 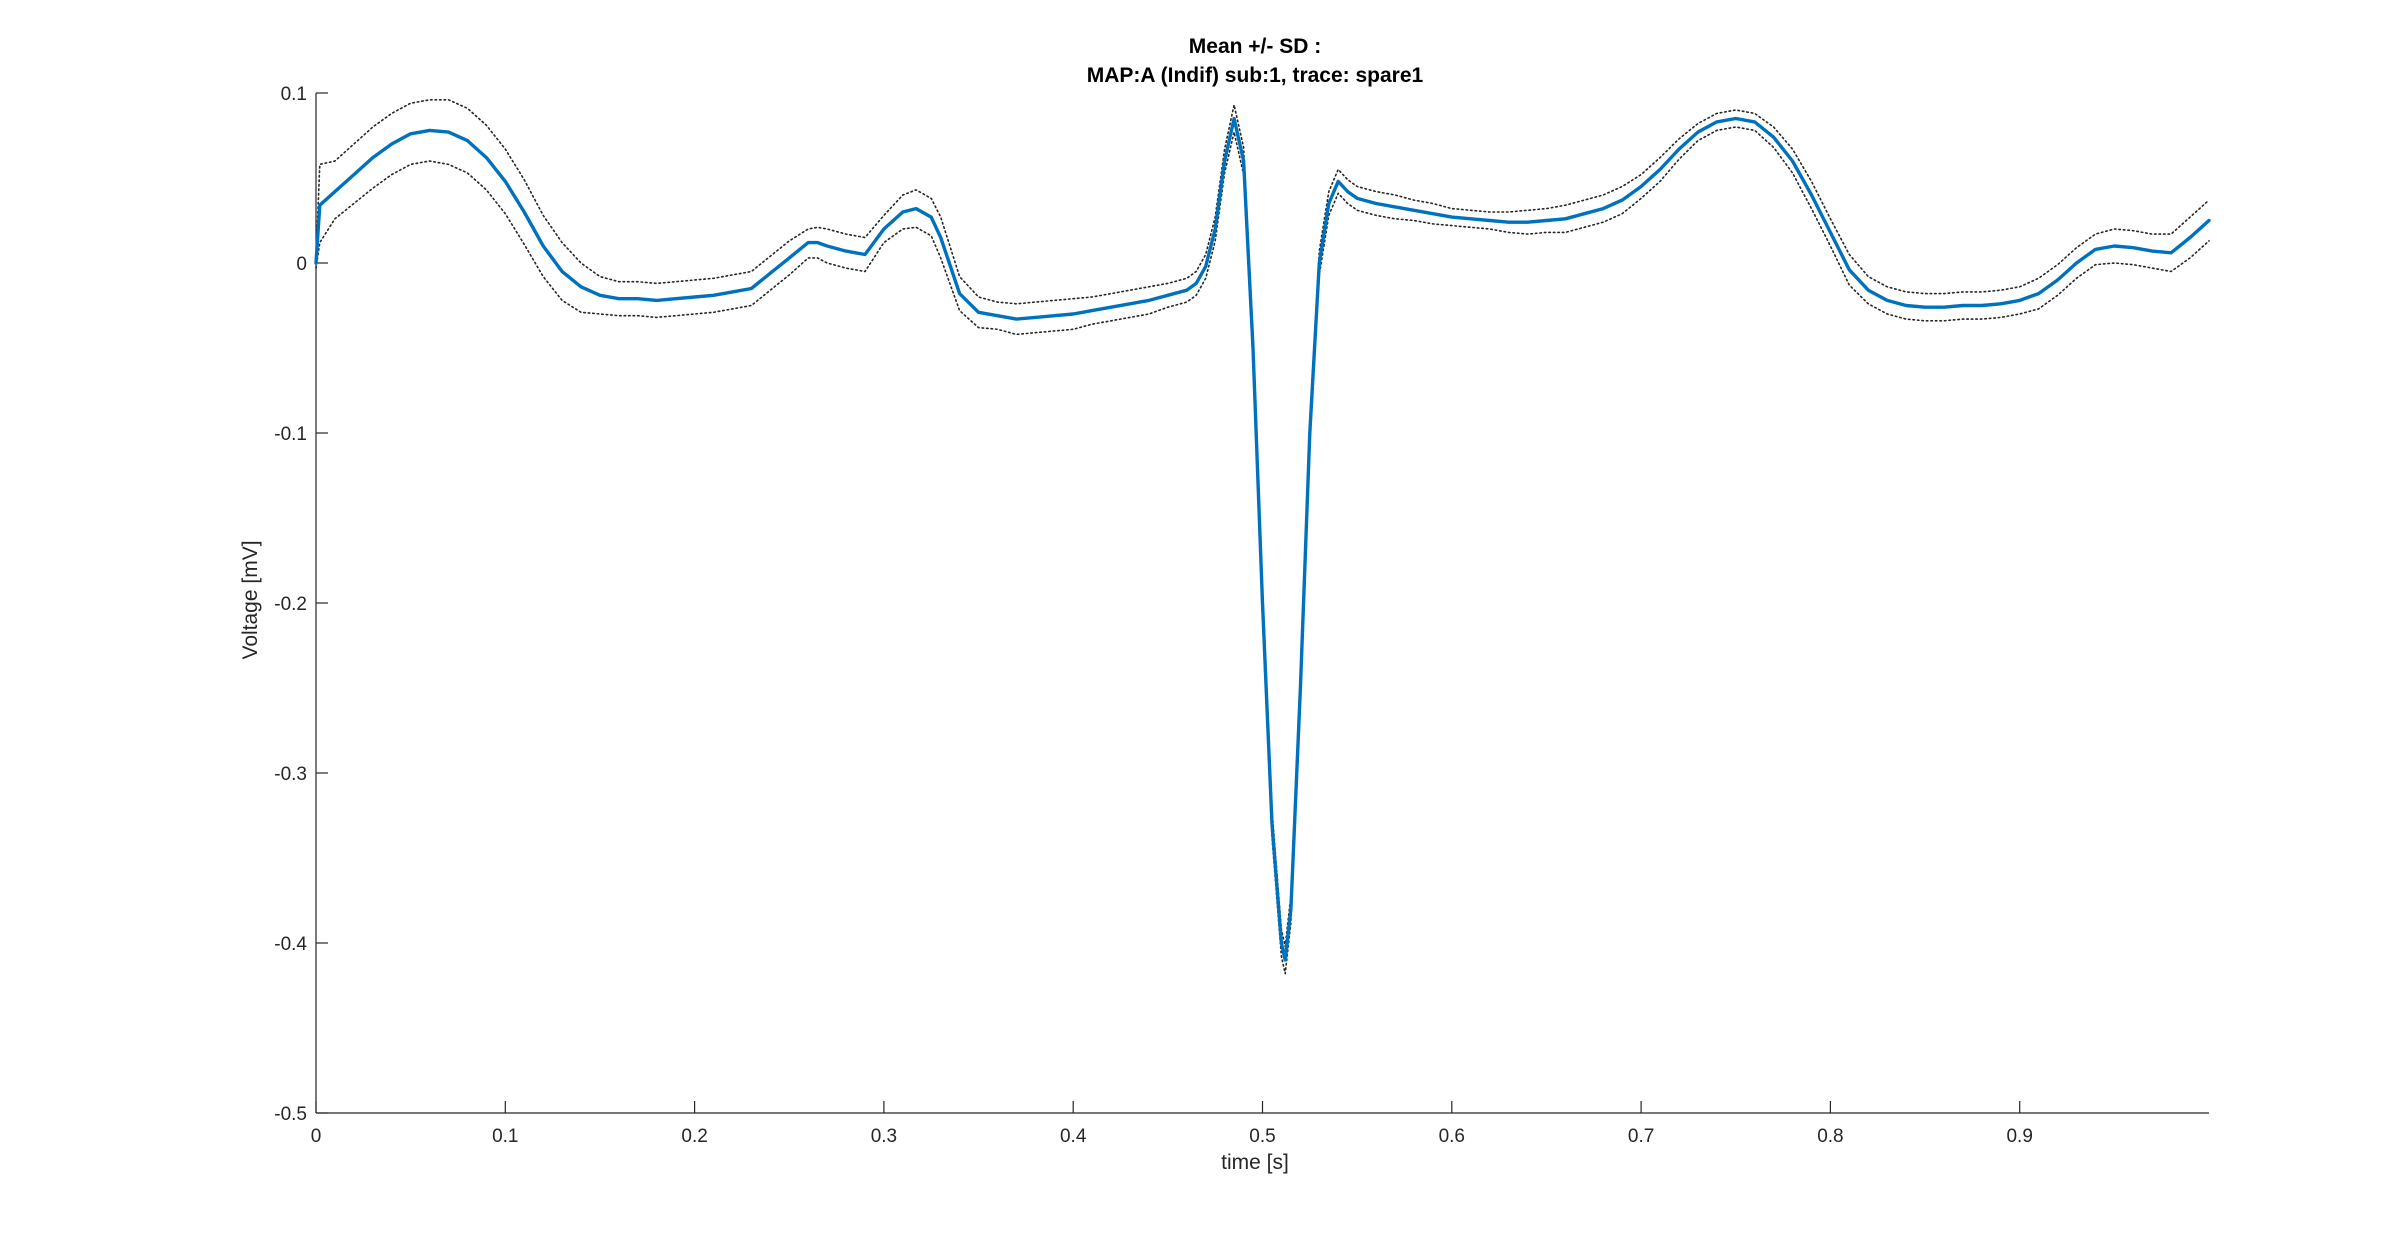 I want to click on x-tick-label: 0.8, so click(x=1830, y=1136).